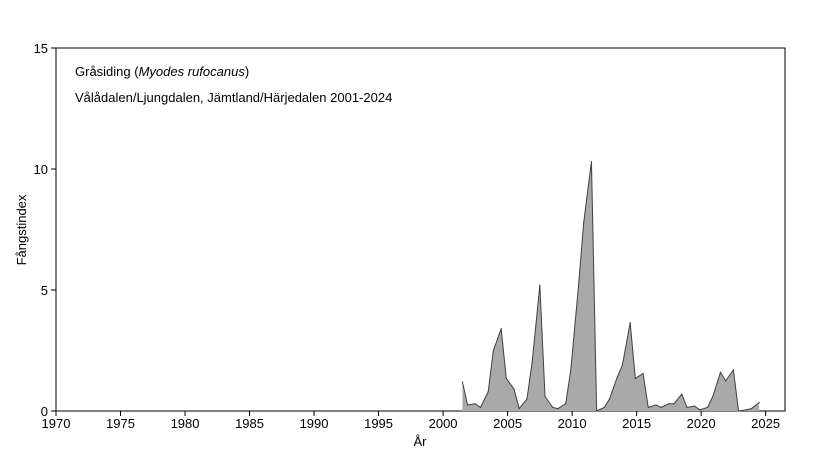 The height and width of the screenshot is (462, 821). Describe the element at coordinates (443, 423) in the screenshot. I see `x-tick-label: 2000` at that location.